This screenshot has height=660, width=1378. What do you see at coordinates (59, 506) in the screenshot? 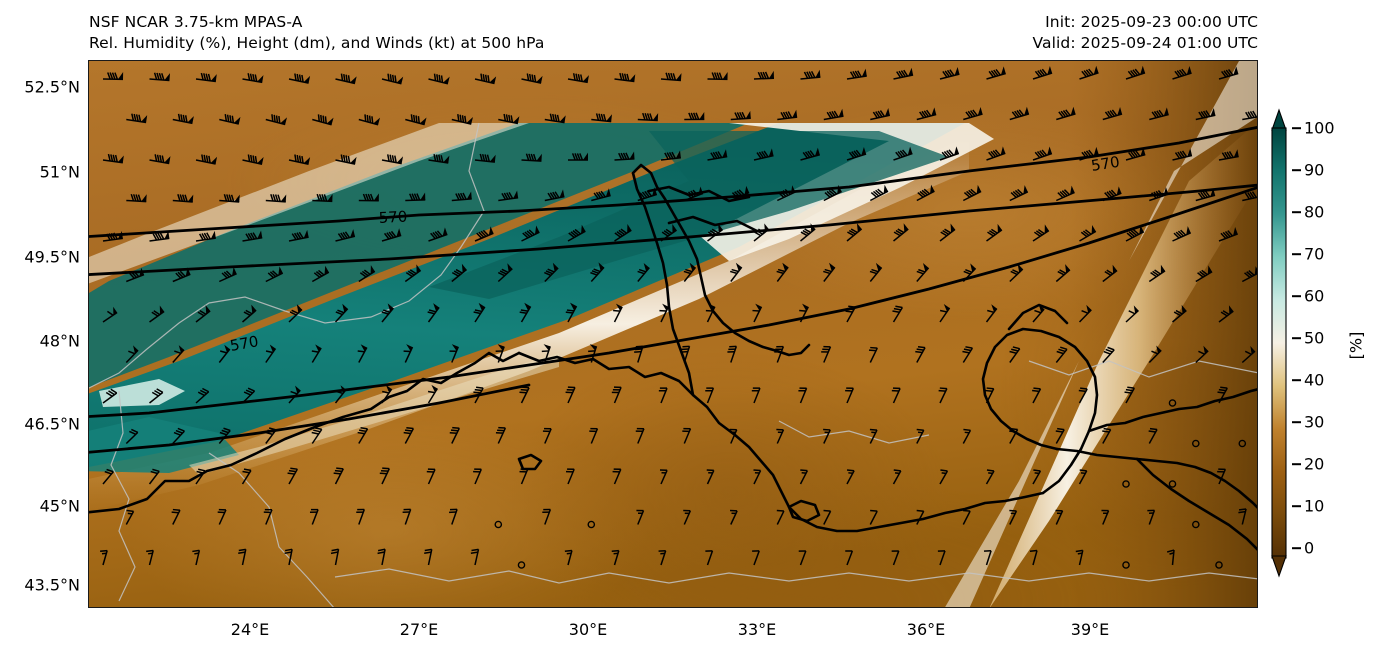
I see `latitude-tick-label: 45°N` at bounding box center [59, 506].